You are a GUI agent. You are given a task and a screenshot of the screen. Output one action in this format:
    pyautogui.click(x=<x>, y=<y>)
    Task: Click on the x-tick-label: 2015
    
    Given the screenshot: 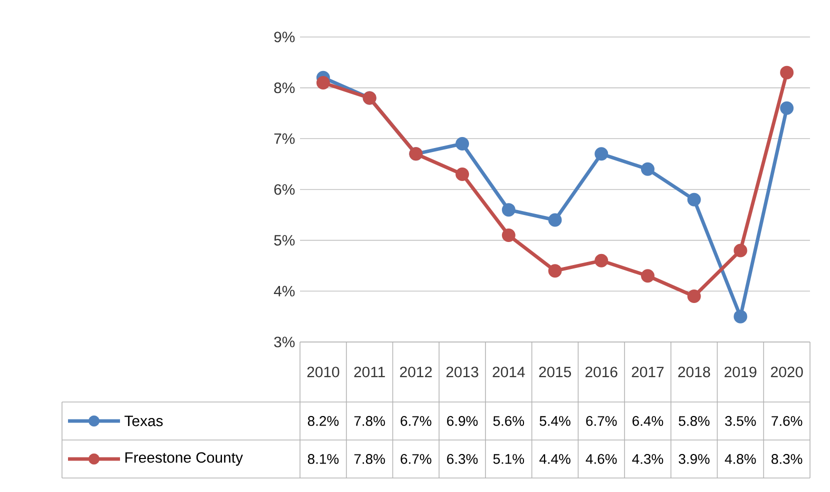 What is the action you would take?
    pyautogui.click(x=555, y=372)
    